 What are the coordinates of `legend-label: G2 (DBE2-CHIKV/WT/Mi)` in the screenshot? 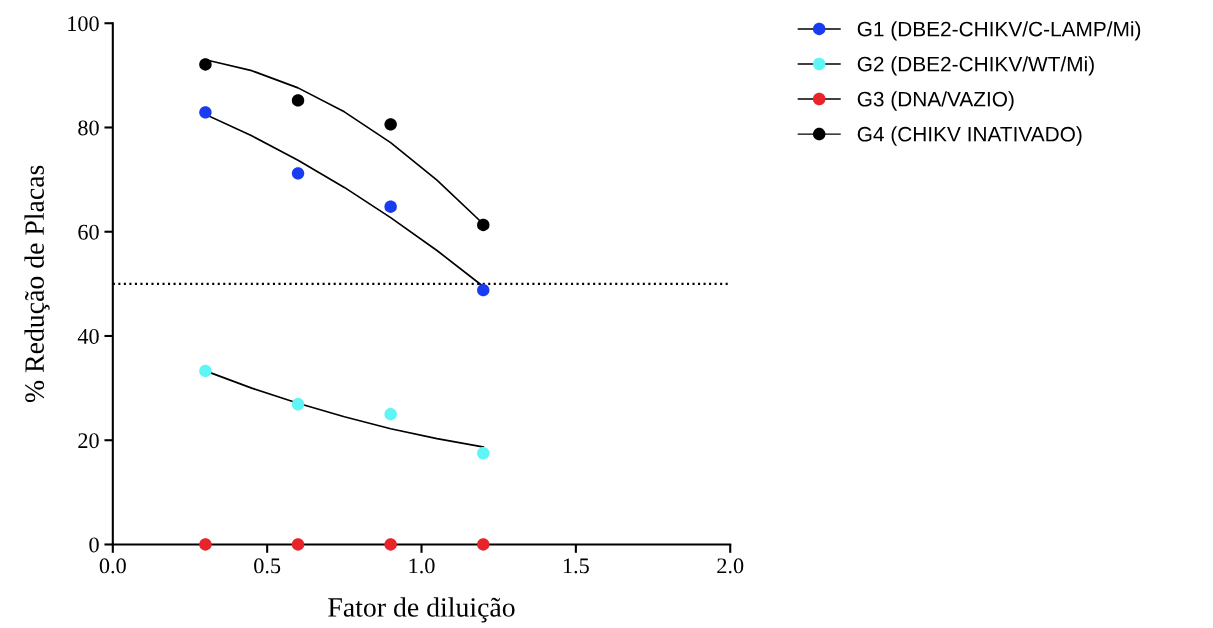 It's located at (975, 66).